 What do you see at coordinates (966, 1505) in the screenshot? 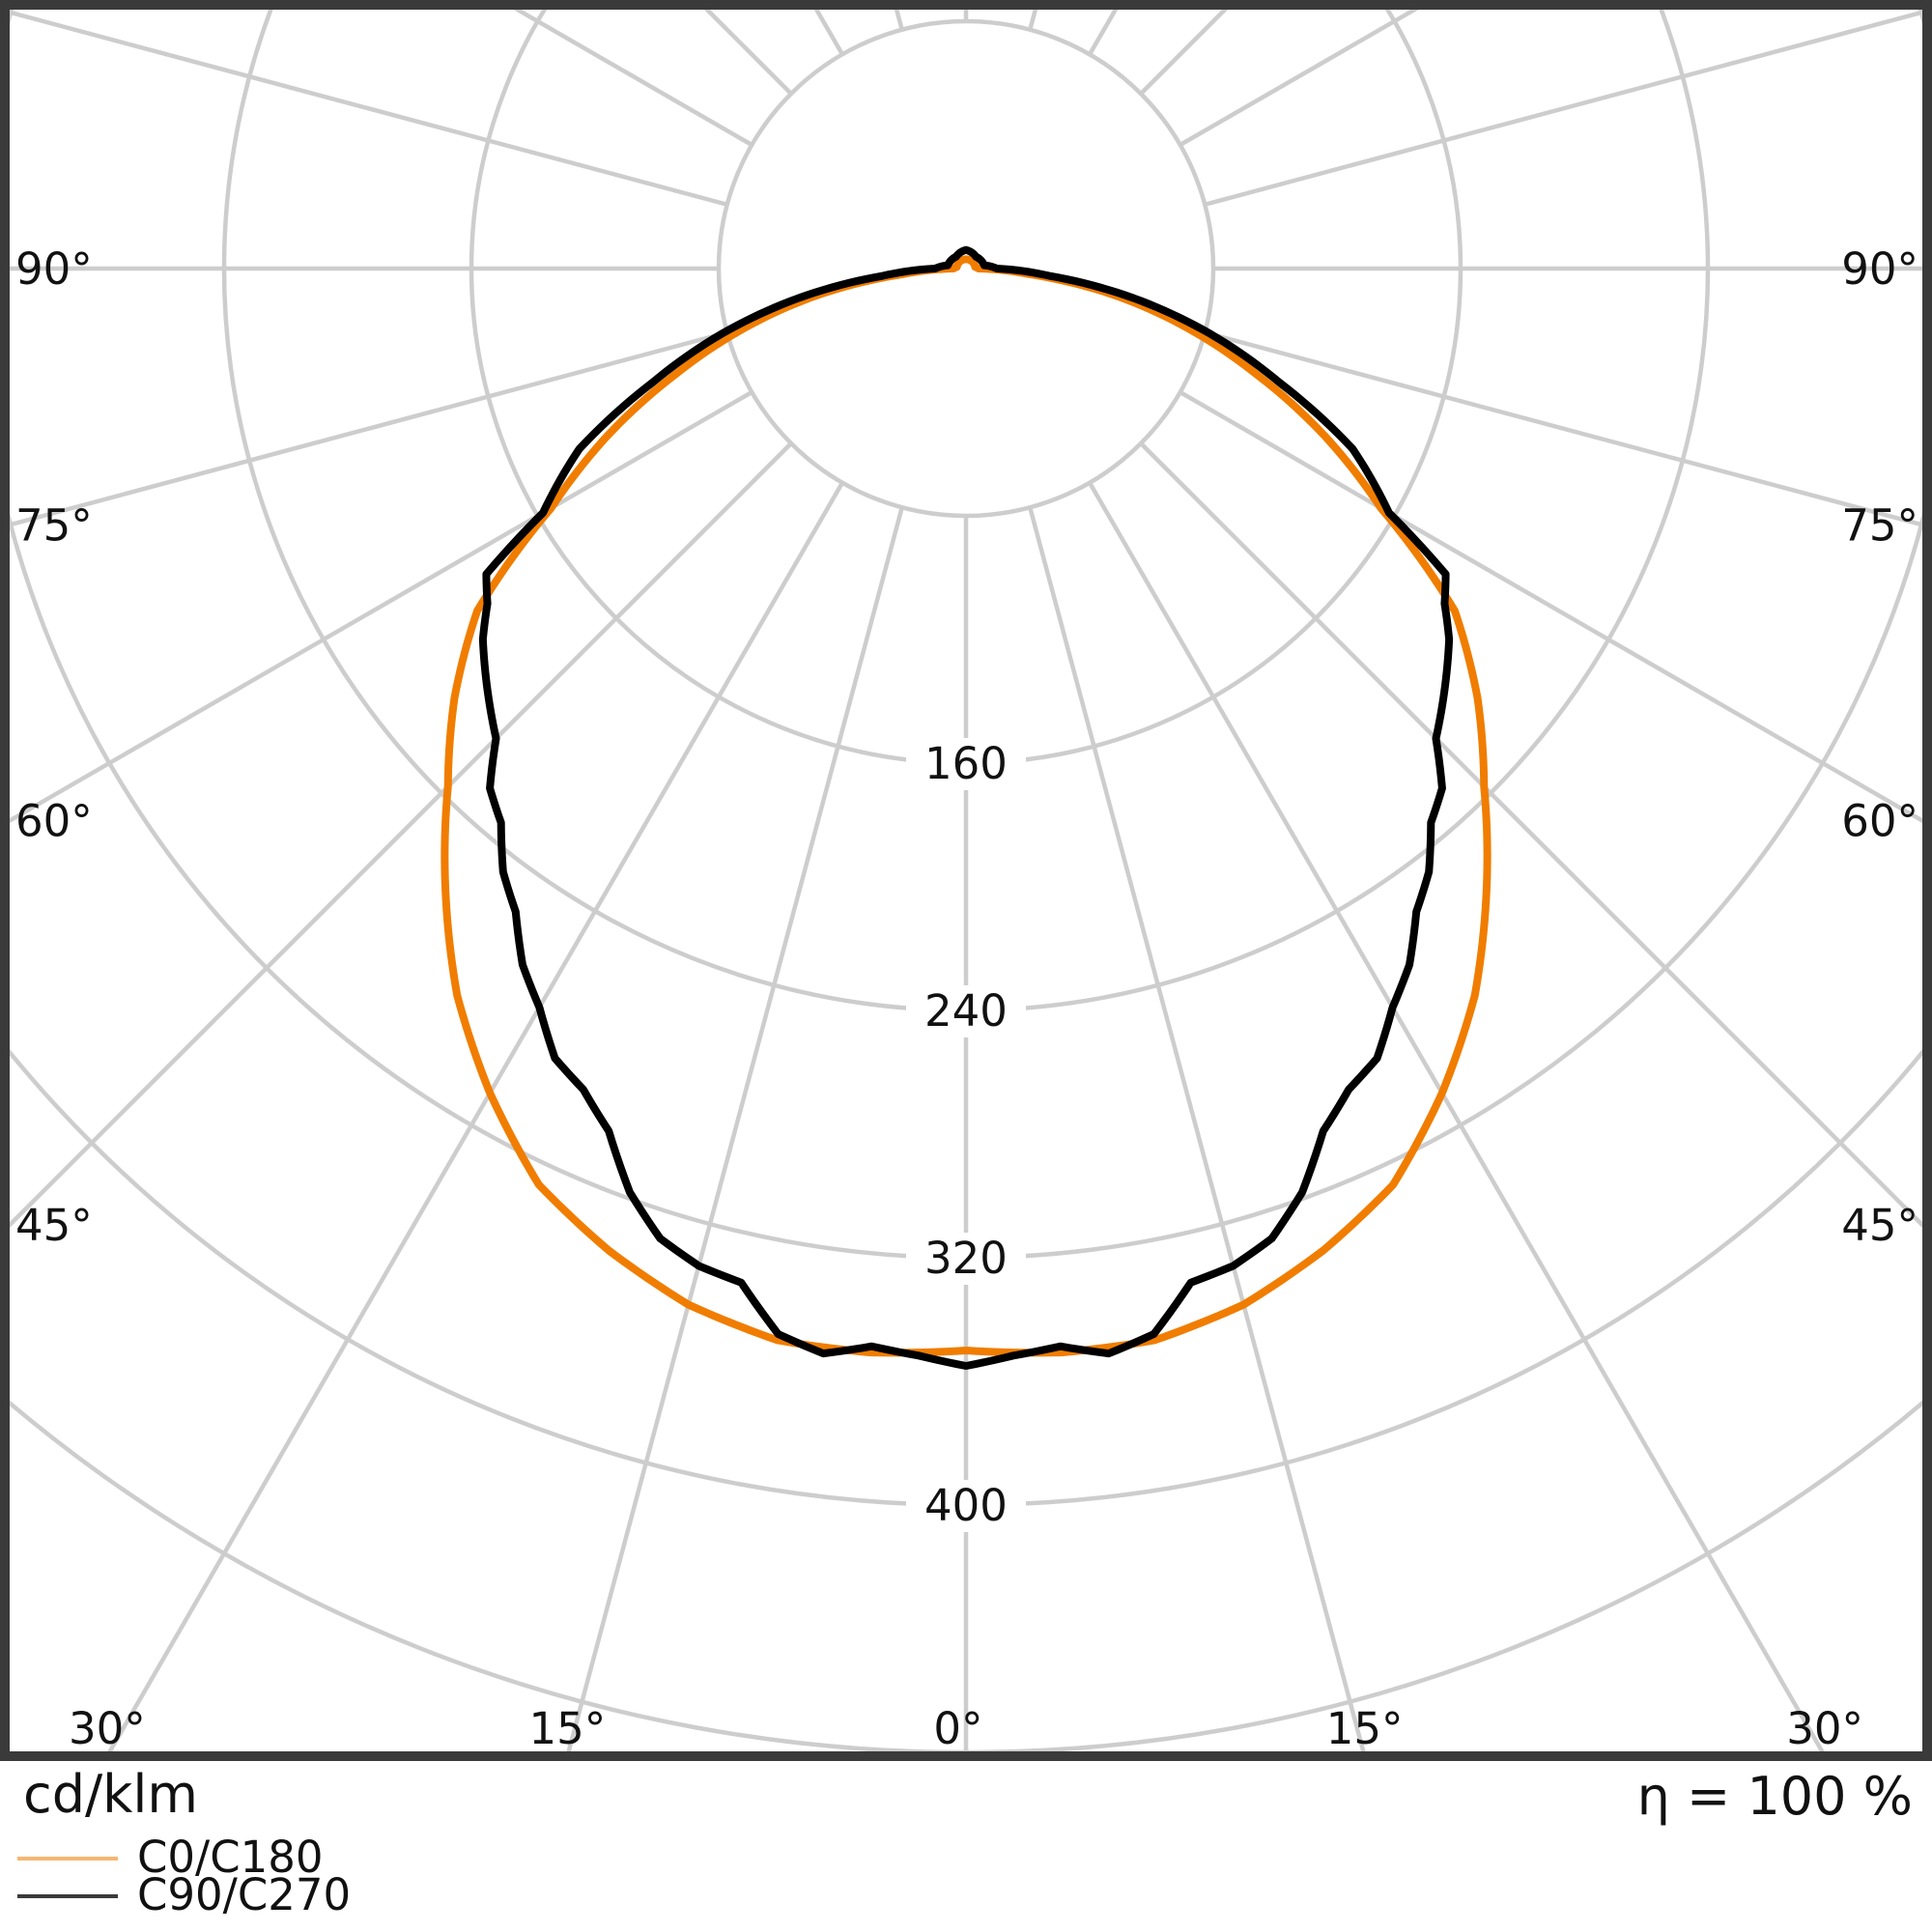
I see `radial-tick-label-400: 400` at bounding box center [966, 1505].